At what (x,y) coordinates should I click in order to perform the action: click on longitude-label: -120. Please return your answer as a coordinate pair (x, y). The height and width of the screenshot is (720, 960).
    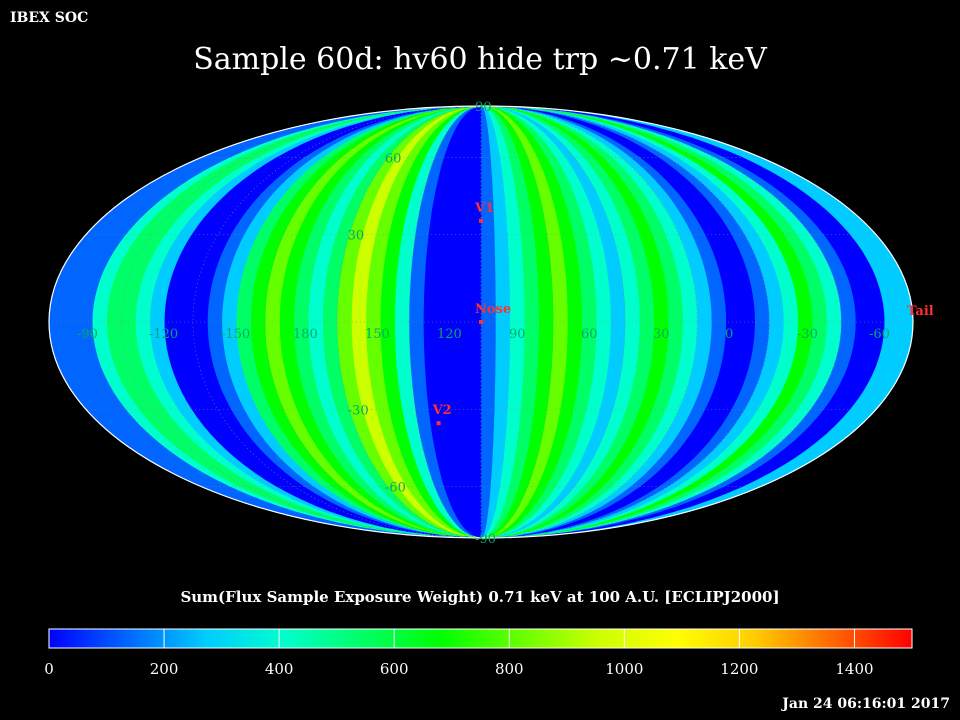
    Looking at the image, I should click on (163, 334).